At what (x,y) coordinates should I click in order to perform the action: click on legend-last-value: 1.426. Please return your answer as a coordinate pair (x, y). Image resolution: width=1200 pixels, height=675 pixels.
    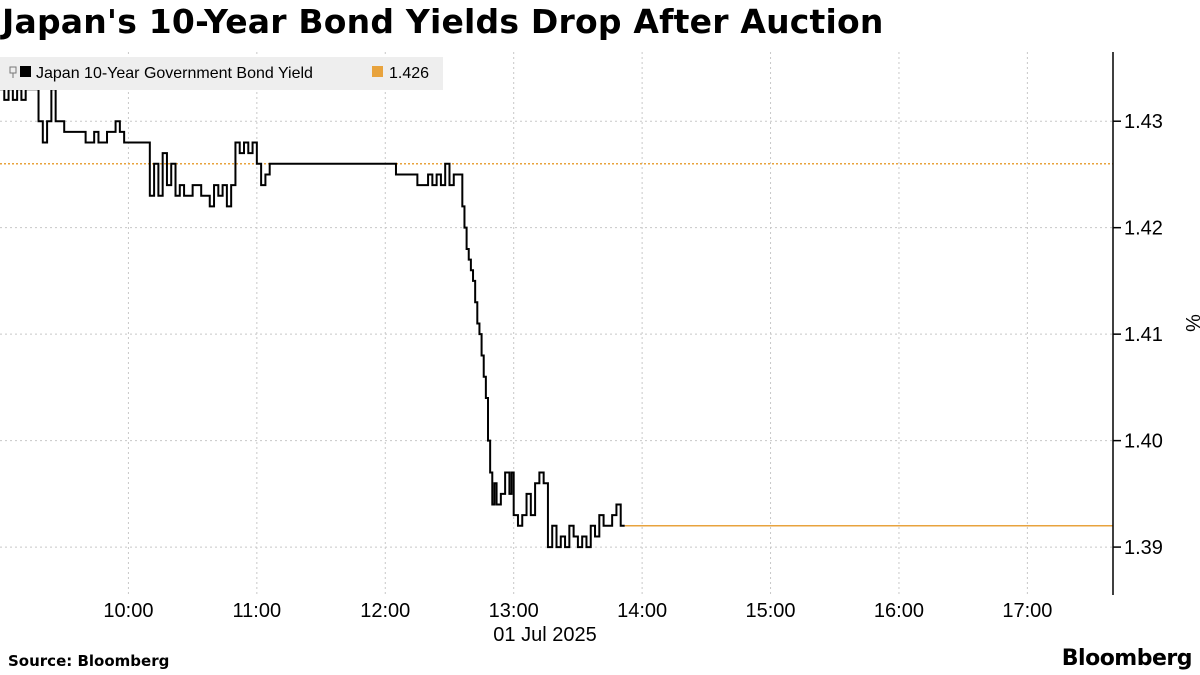
    Looking at the image, I should click on (409, 73).